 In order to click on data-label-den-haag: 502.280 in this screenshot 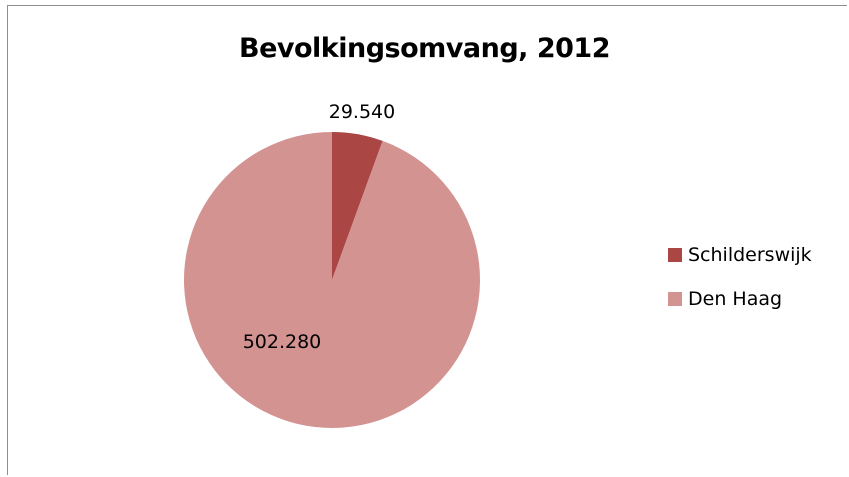, I will do `click(282, 342)`.